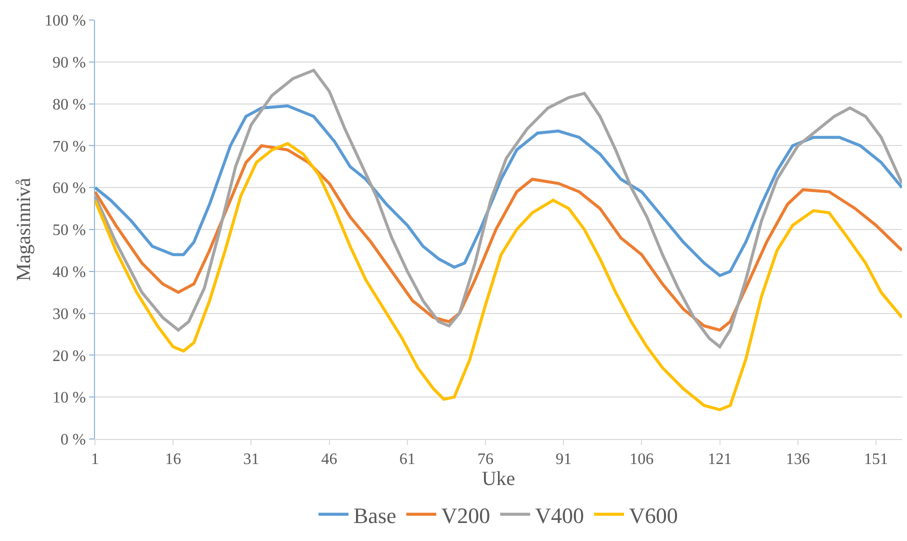 Image resolution: width=907 pixels, height=541 pixels. Describe the element at coordinates (499, 479) in the screenshot. I see `x-axis-title: Uke` at that location.